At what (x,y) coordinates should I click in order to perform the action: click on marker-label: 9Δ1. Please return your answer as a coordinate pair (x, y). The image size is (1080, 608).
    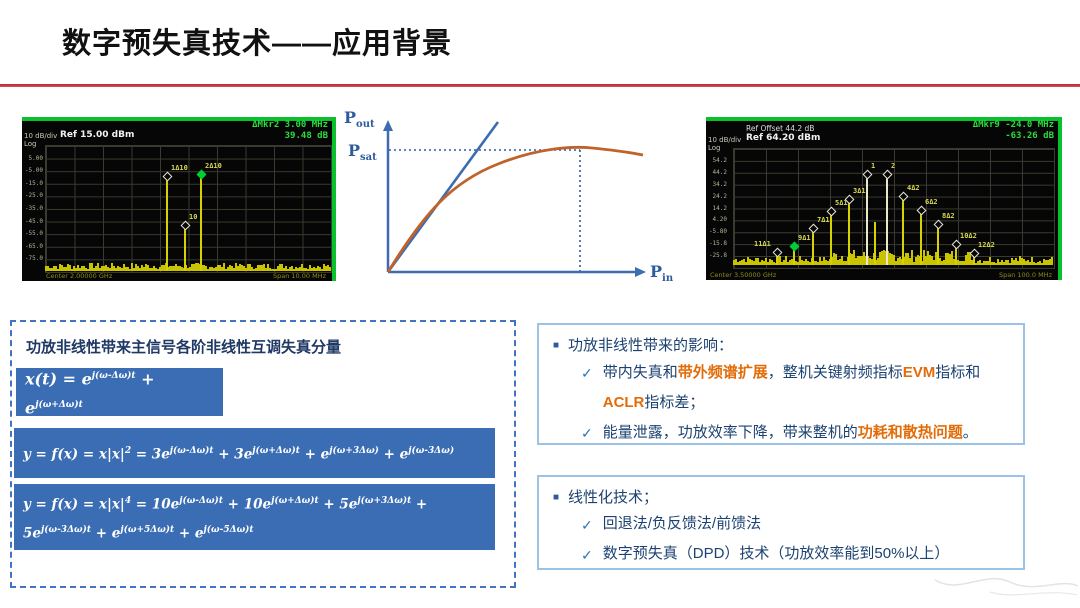
    Looking at the image, I should click on (804, 238).